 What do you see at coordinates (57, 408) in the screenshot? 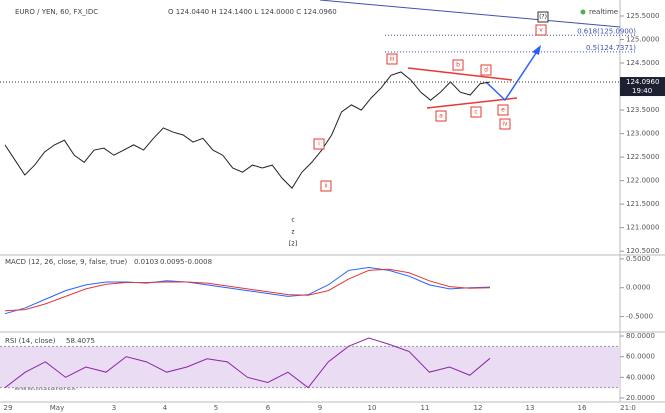
I see `x-tick-label: May` at bounding box center [57, 408].